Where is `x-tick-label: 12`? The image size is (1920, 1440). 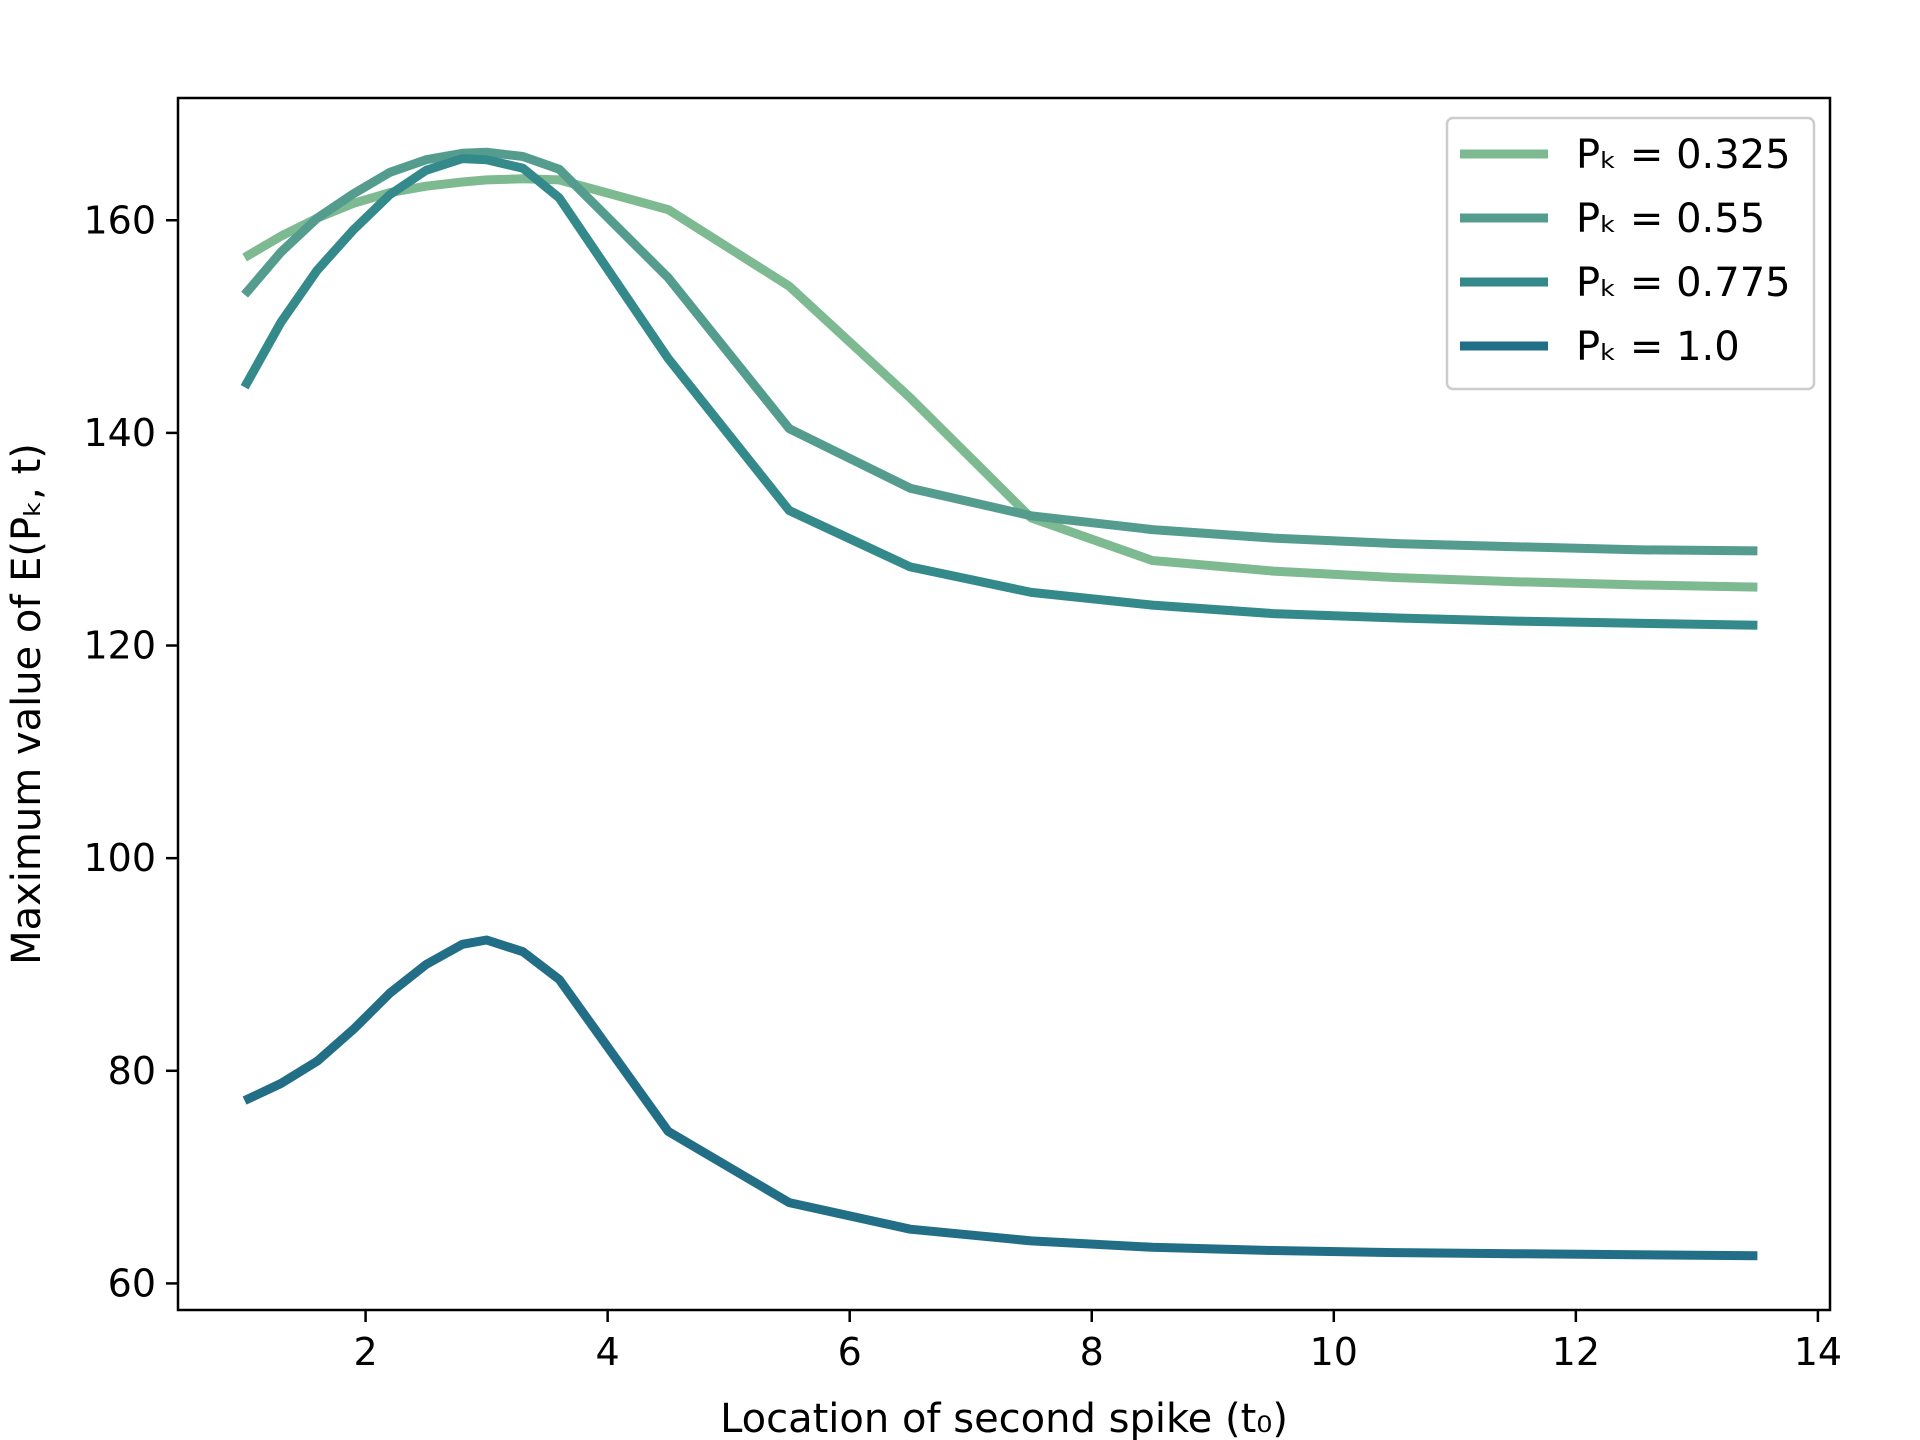
x-tick-label: 12 is located at coordinates (1576, 1352).